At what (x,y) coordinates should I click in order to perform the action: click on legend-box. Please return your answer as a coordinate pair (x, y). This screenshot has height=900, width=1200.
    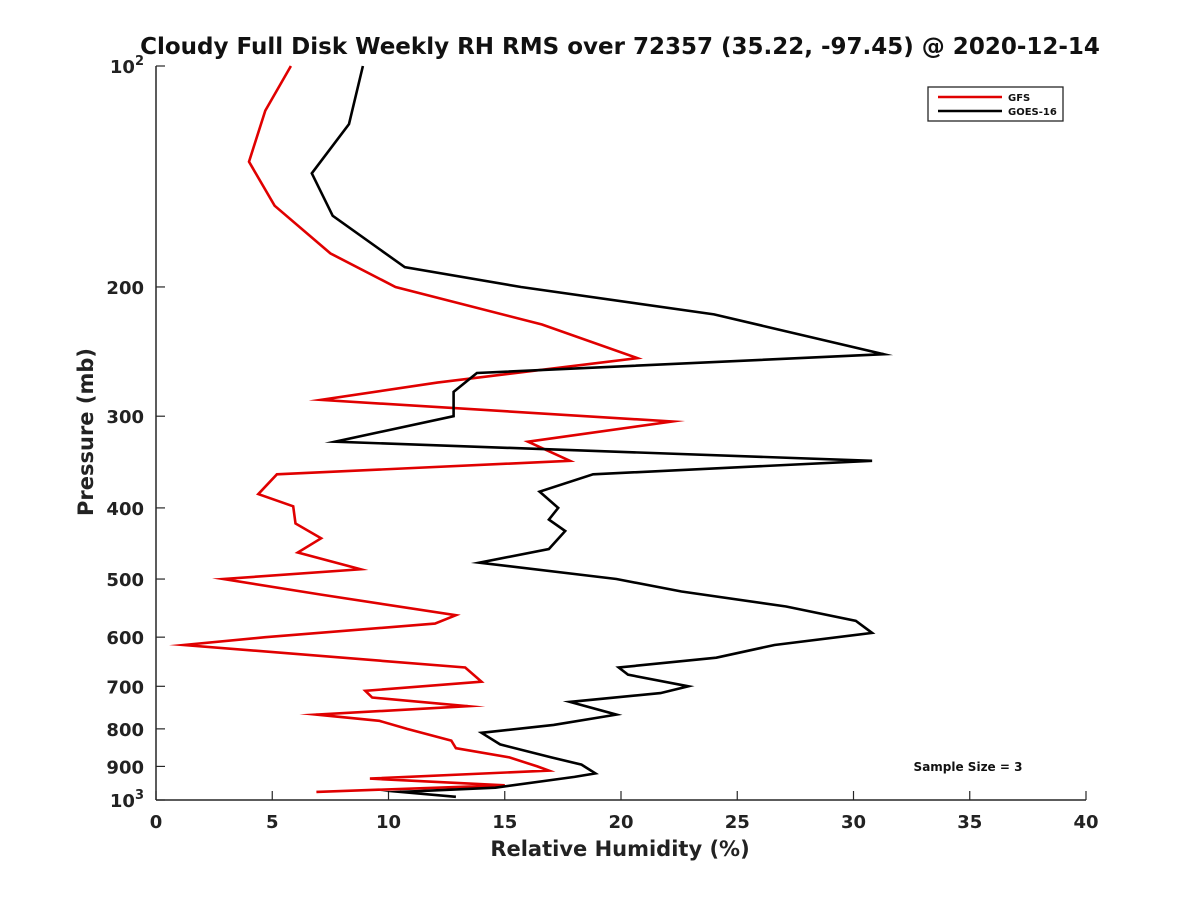
    Looking at the image, I should click on (995, 104).